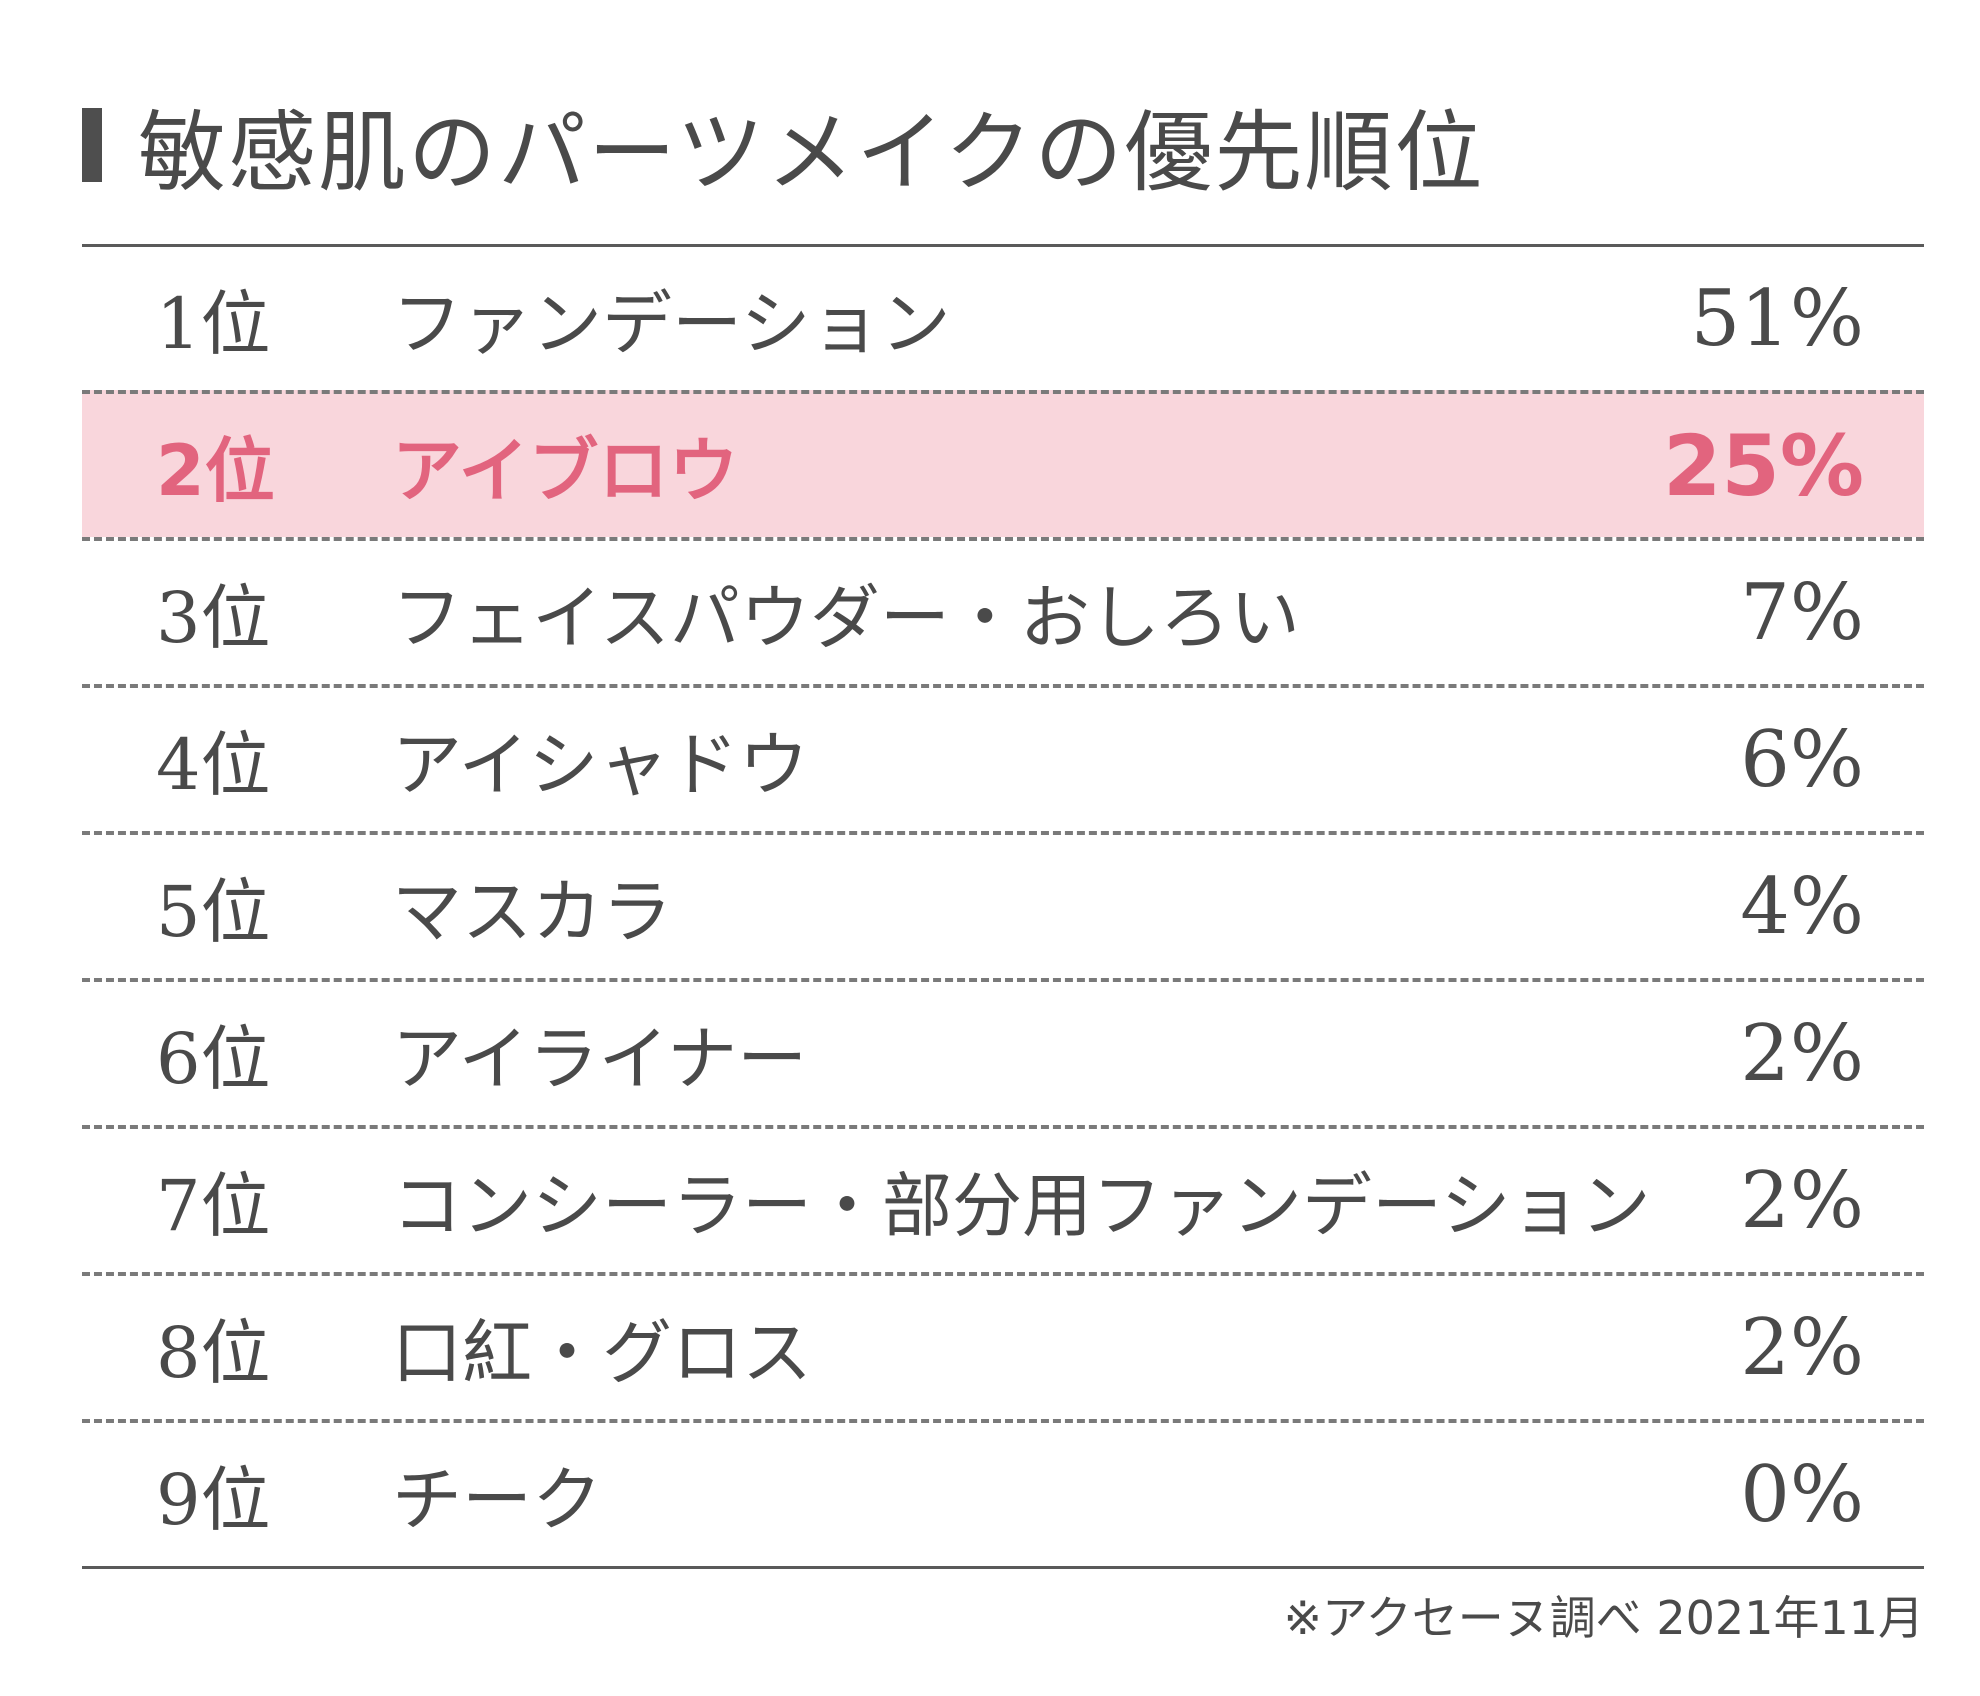 This screenshot has height=1696, width=1980. I want to click on table-row: 7位 コンシーラー・部分用ファンデーション 2%, so click(1003, 1198).